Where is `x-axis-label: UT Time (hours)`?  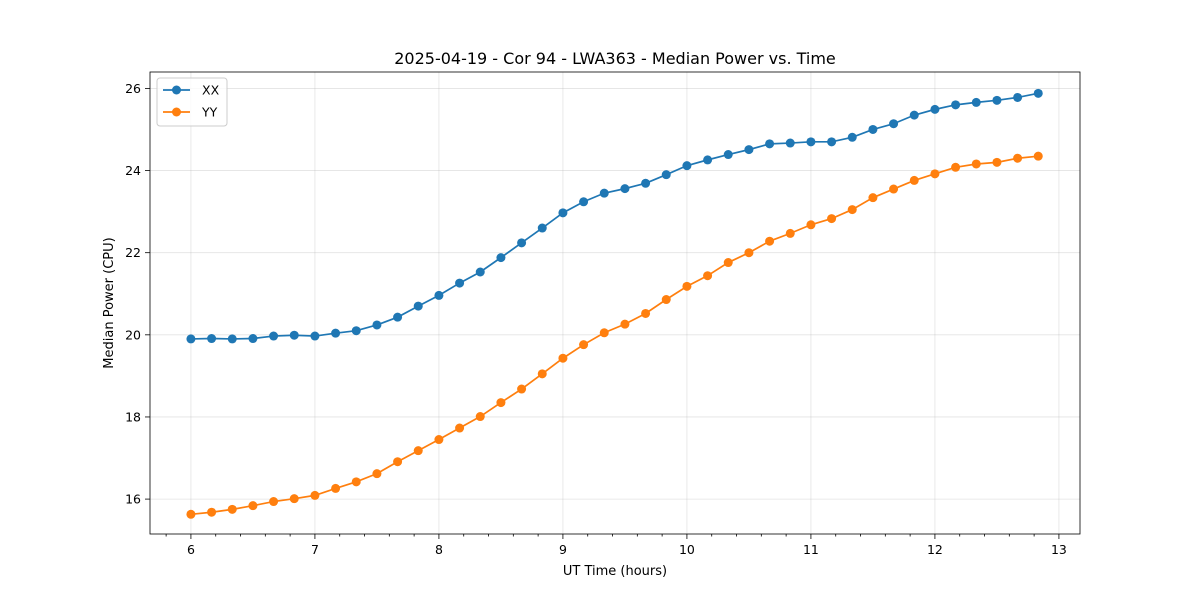 x-axis-label: UT Time (hours) is located at coordinates (615, 571).